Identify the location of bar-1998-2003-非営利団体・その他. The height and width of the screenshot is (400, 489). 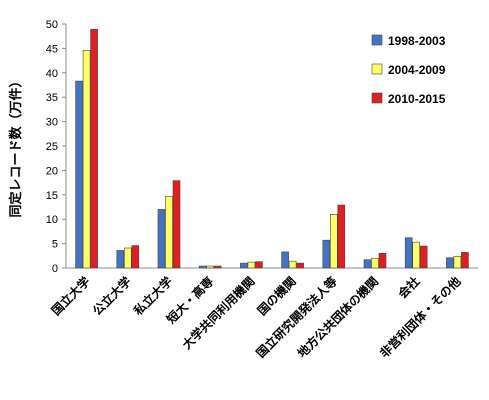
(450, 263).